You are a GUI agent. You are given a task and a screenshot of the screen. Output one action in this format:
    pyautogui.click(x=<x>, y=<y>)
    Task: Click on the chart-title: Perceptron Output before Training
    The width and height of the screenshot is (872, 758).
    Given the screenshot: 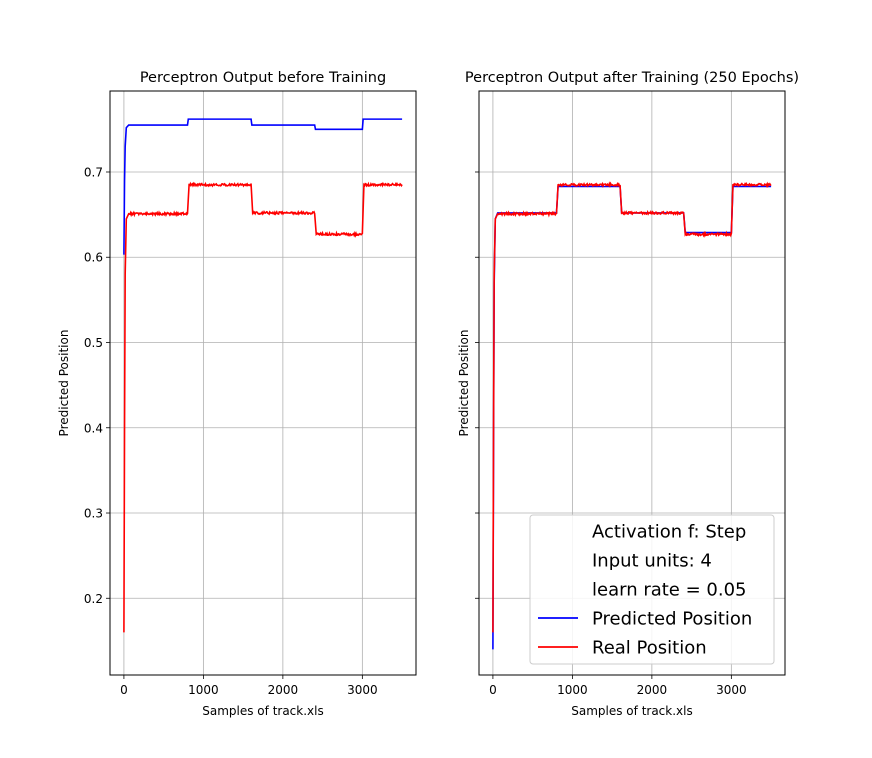 What is the action you would take?
    pyautogui.click(x=263, y=78)
    